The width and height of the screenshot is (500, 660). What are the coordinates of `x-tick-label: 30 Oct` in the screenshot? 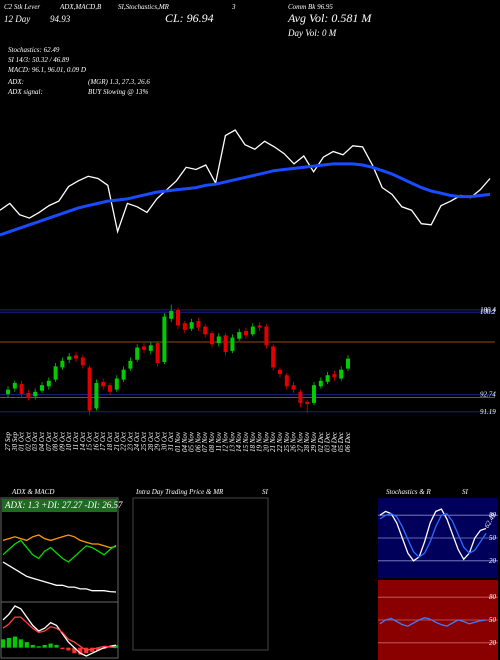 It's located at (164, 441).